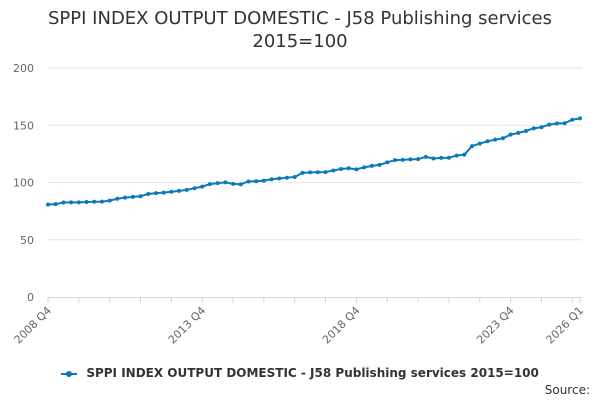  What do you see at coordinates (567, 390) in the screenshot?
I see `source-label: Source:` at bounding box center [567, 390].